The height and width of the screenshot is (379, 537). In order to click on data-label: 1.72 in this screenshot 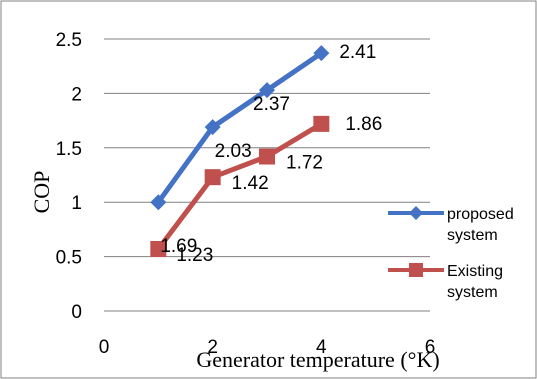, I will do `click(304, 163)`.